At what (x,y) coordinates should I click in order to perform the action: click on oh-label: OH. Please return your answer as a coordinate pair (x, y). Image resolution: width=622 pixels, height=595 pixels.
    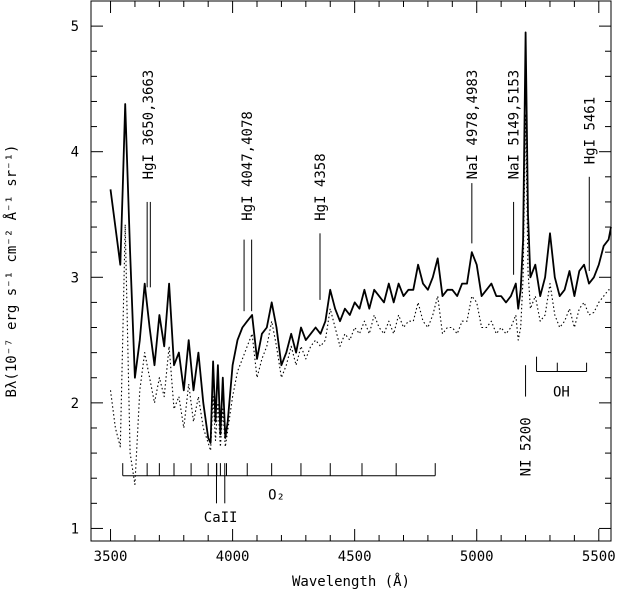
    Looking at the image, I should click on (561, 393).